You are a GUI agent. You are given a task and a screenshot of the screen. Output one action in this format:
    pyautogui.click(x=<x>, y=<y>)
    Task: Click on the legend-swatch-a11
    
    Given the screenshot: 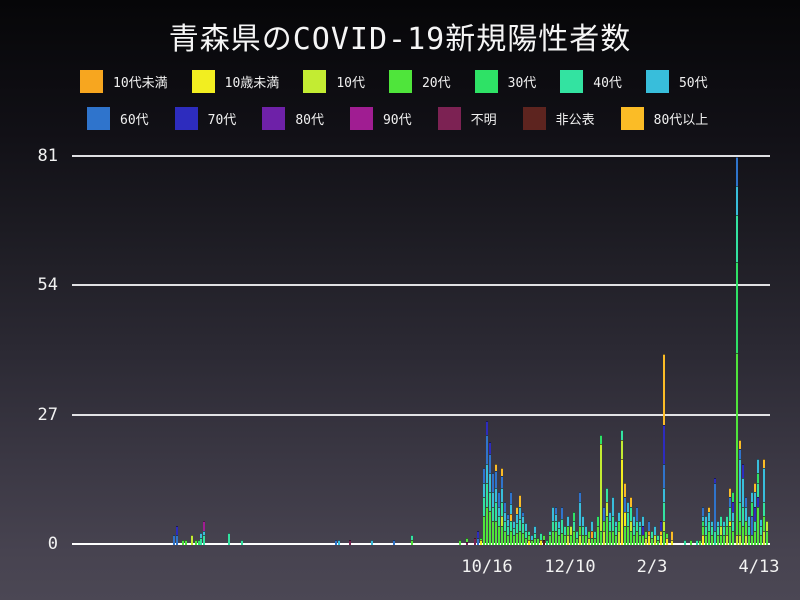 What is the action you would take?
    pyautogui.click(x=449, y=118)
    